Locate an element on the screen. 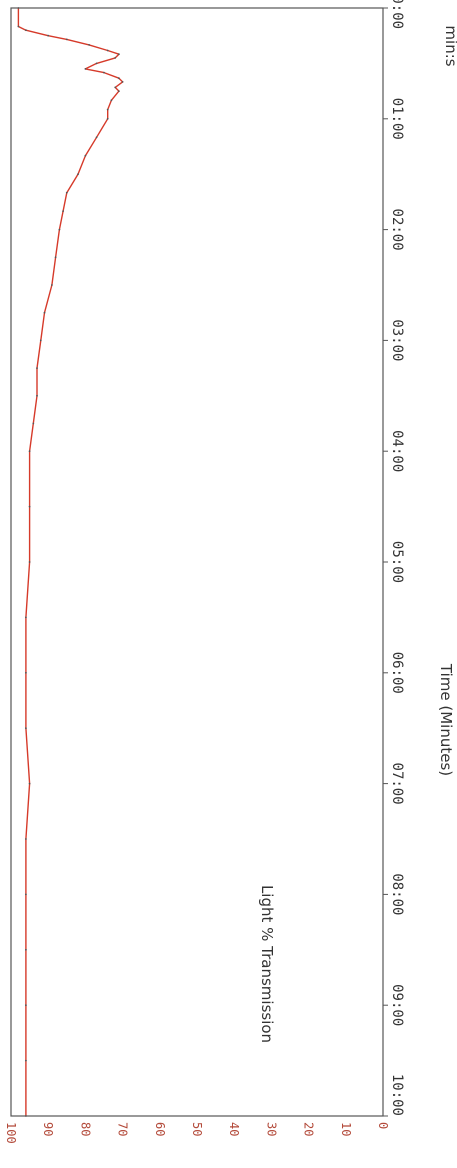 This screenshot has height=1168, width=457. x-tick-label: 01:00 is located at coordinates (397, 119).